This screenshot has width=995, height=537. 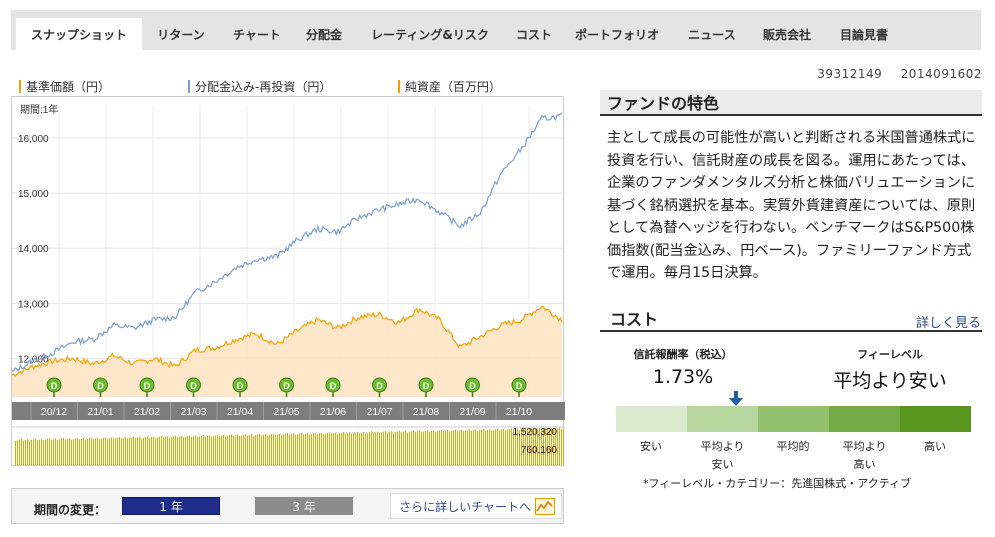 What do you see at coordinates (189, 86) in the screenshot?
I see `legend-reinvest-swatch` at bounding box center [189, 86].